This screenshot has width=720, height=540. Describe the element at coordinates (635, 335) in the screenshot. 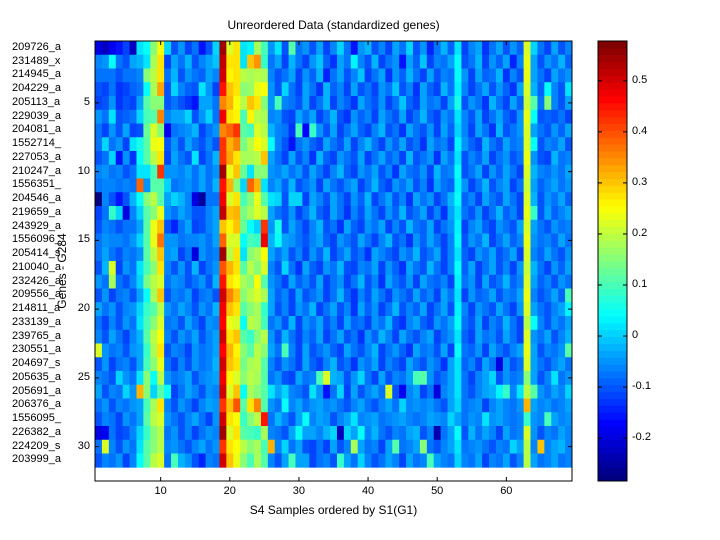

I see `colorbar-tick-label: 0` at that location.